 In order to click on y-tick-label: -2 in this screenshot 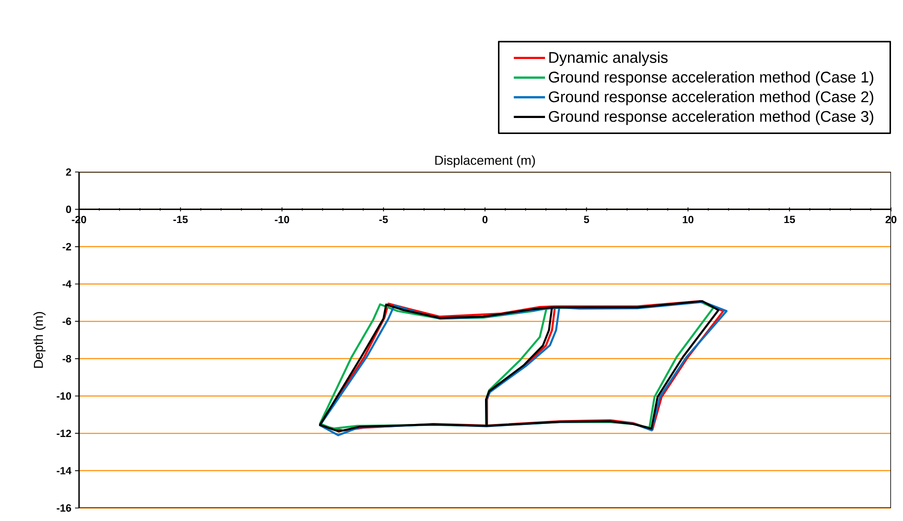, I will do `click(67, 246)`.